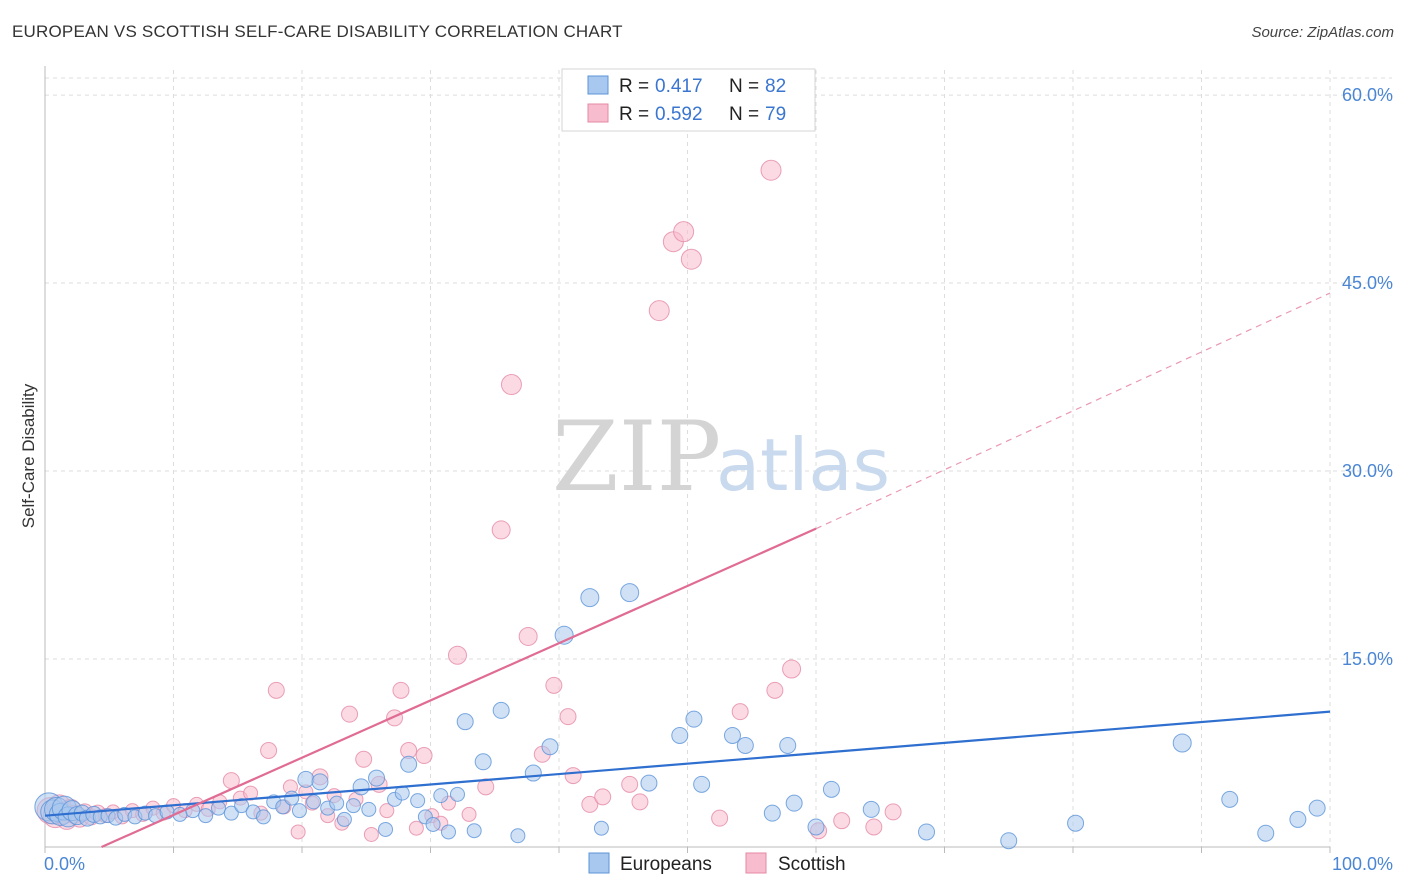 The width and height of the screenshot is (1406, 892). Describe the element at coordinates (1367, 283) in the screenshot. I see `y-tick-label: 45.0%` at that location.